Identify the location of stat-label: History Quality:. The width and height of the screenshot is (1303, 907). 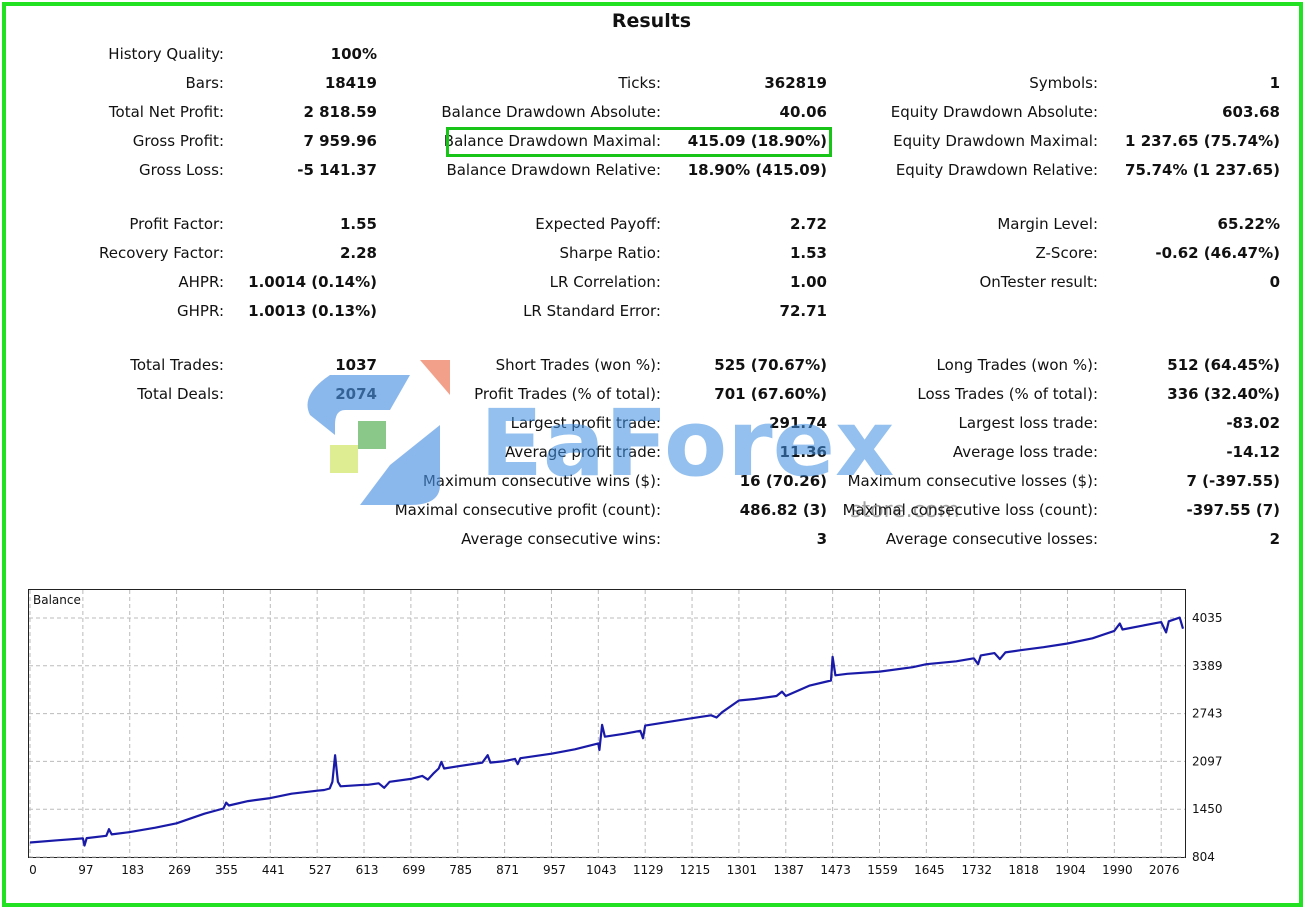
(166, 54).